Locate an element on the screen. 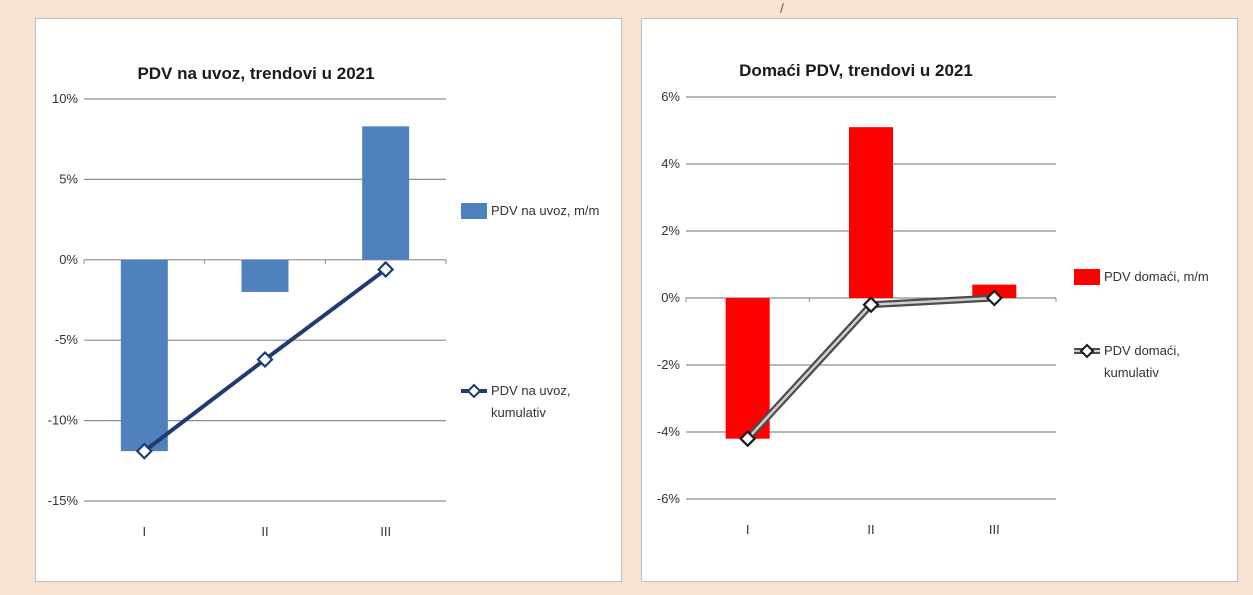 This screenshot has width=1253, height=595. legend-label-line: PDV domaći, is located at coordinates (1142, 350).